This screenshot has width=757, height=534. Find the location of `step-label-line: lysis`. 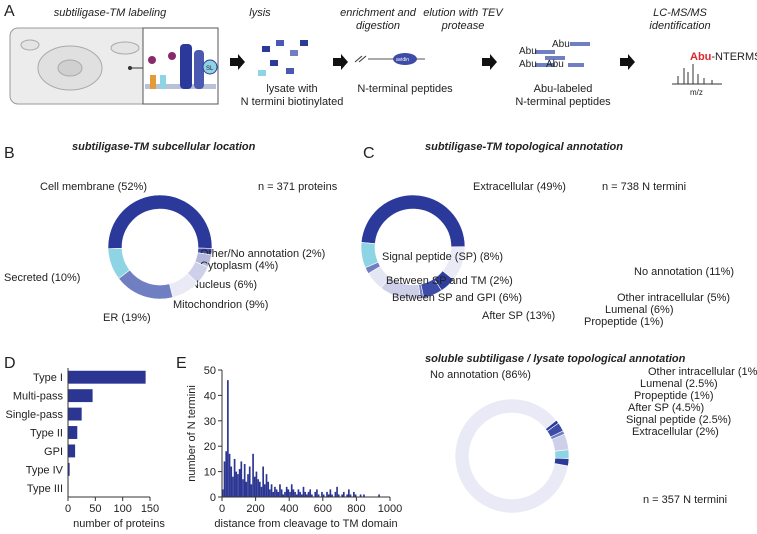

step-label-line: lysis is located at coordinates (260, 13).